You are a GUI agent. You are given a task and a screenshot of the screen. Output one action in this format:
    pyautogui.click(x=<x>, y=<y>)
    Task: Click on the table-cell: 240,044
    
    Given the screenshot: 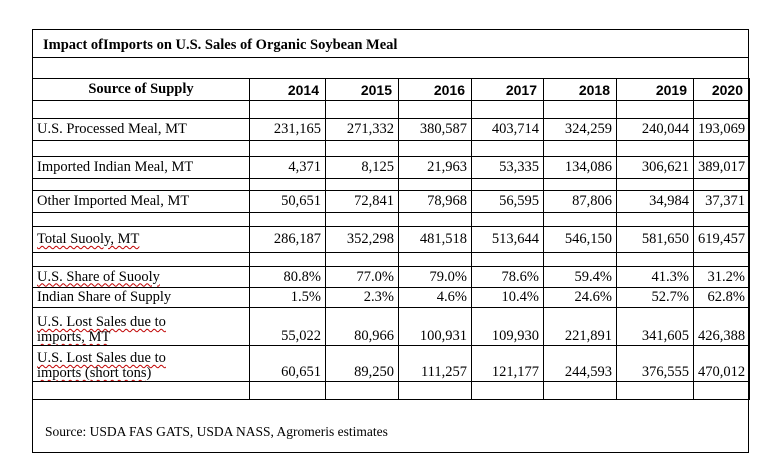 What is the action you would take?
    pyautogui.click(x=655, y=129)
    